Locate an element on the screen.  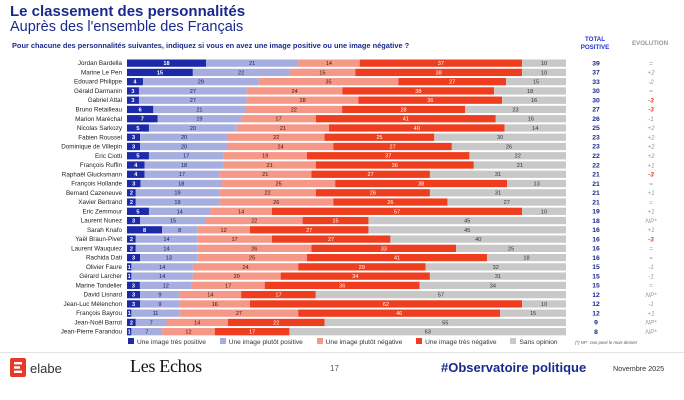
total-positive-value: 16 is located at coordinates (596, 249).